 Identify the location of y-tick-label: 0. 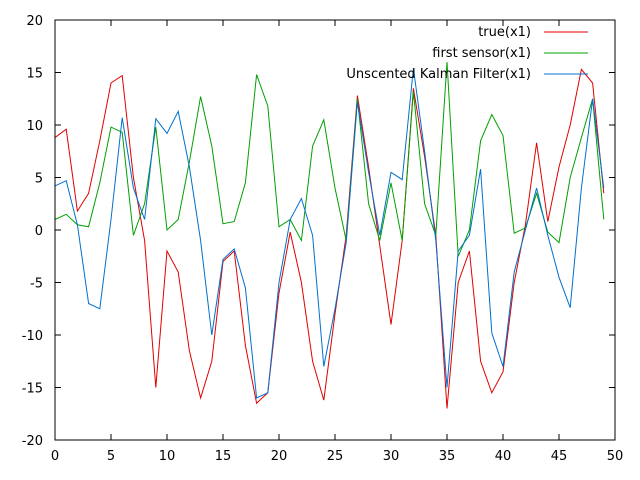
(39, 231).